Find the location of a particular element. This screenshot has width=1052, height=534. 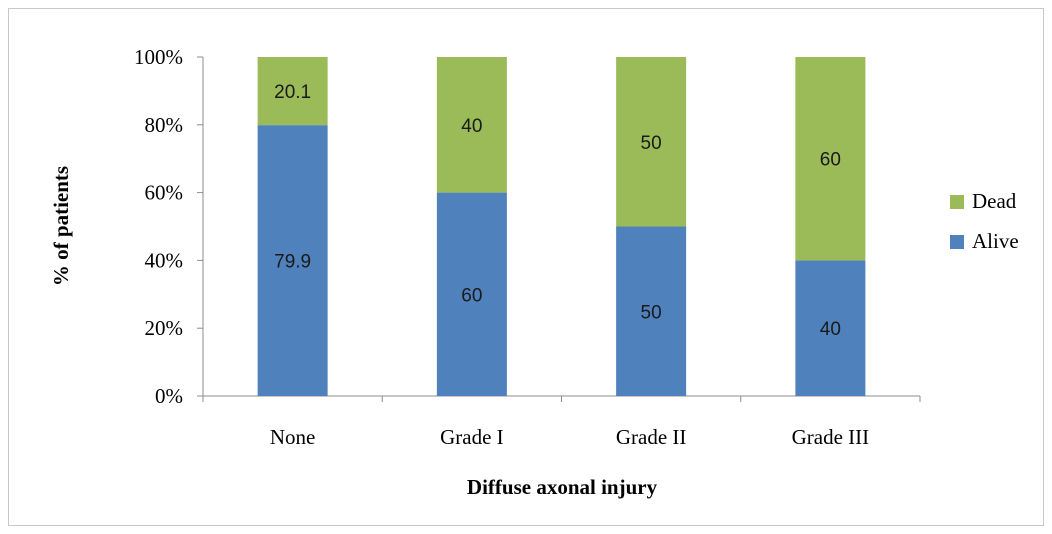

bar-alive-none is located at coordinates (292, 260).